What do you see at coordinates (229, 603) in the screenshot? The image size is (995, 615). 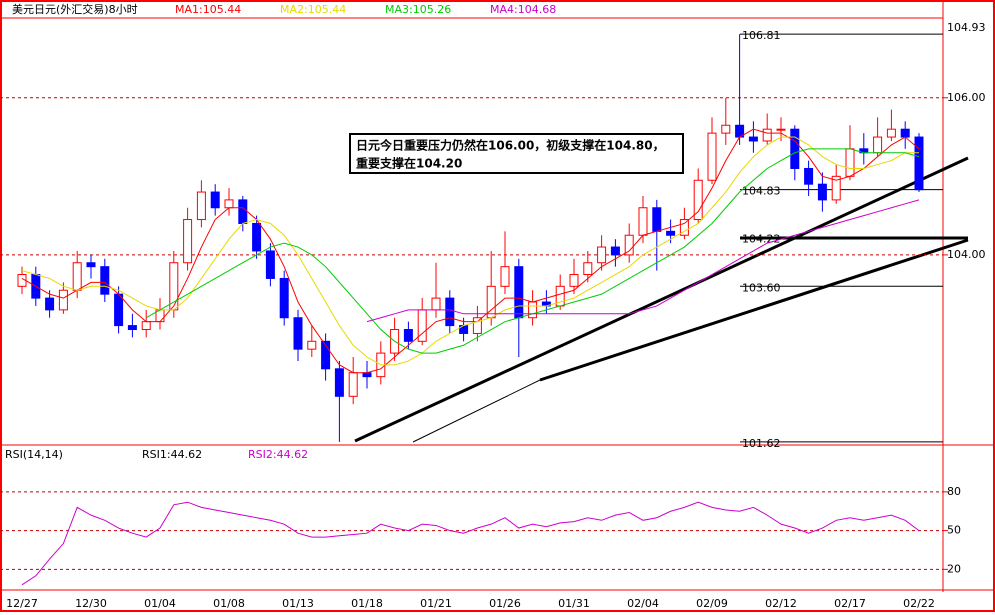 I see `x-tick-label: 01/08` at bounding box center [229, 603].